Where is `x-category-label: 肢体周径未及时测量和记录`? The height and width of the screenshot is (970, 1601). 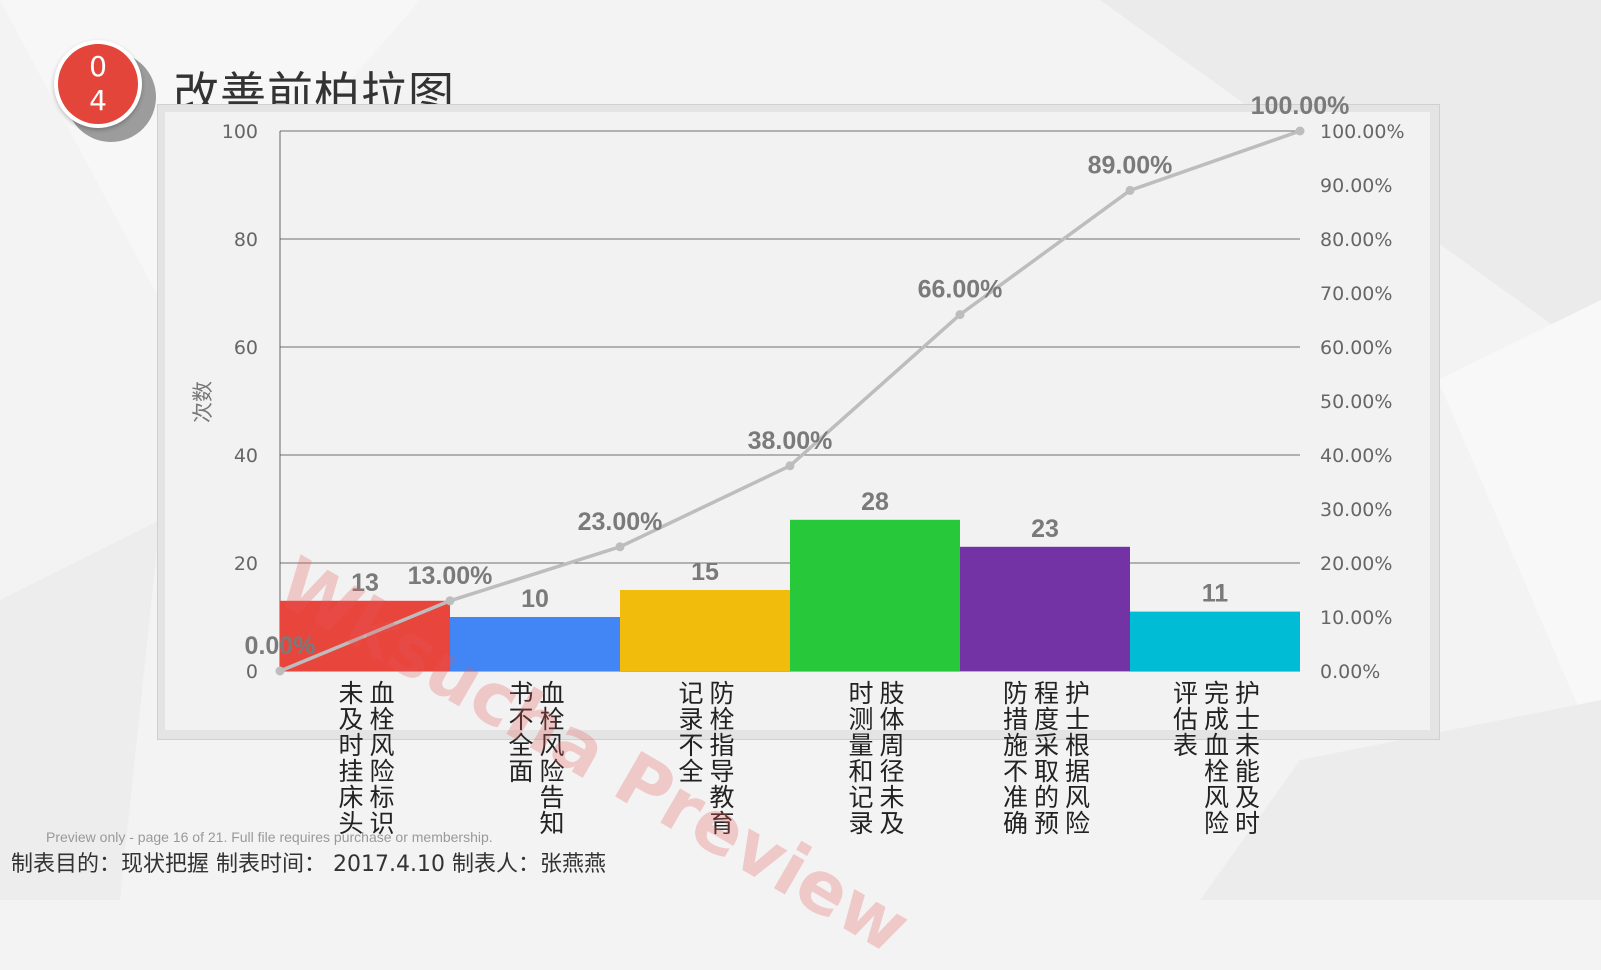 x-category-label: 肢体周径未及时测量和记录 is located at coordinates (875, 758).